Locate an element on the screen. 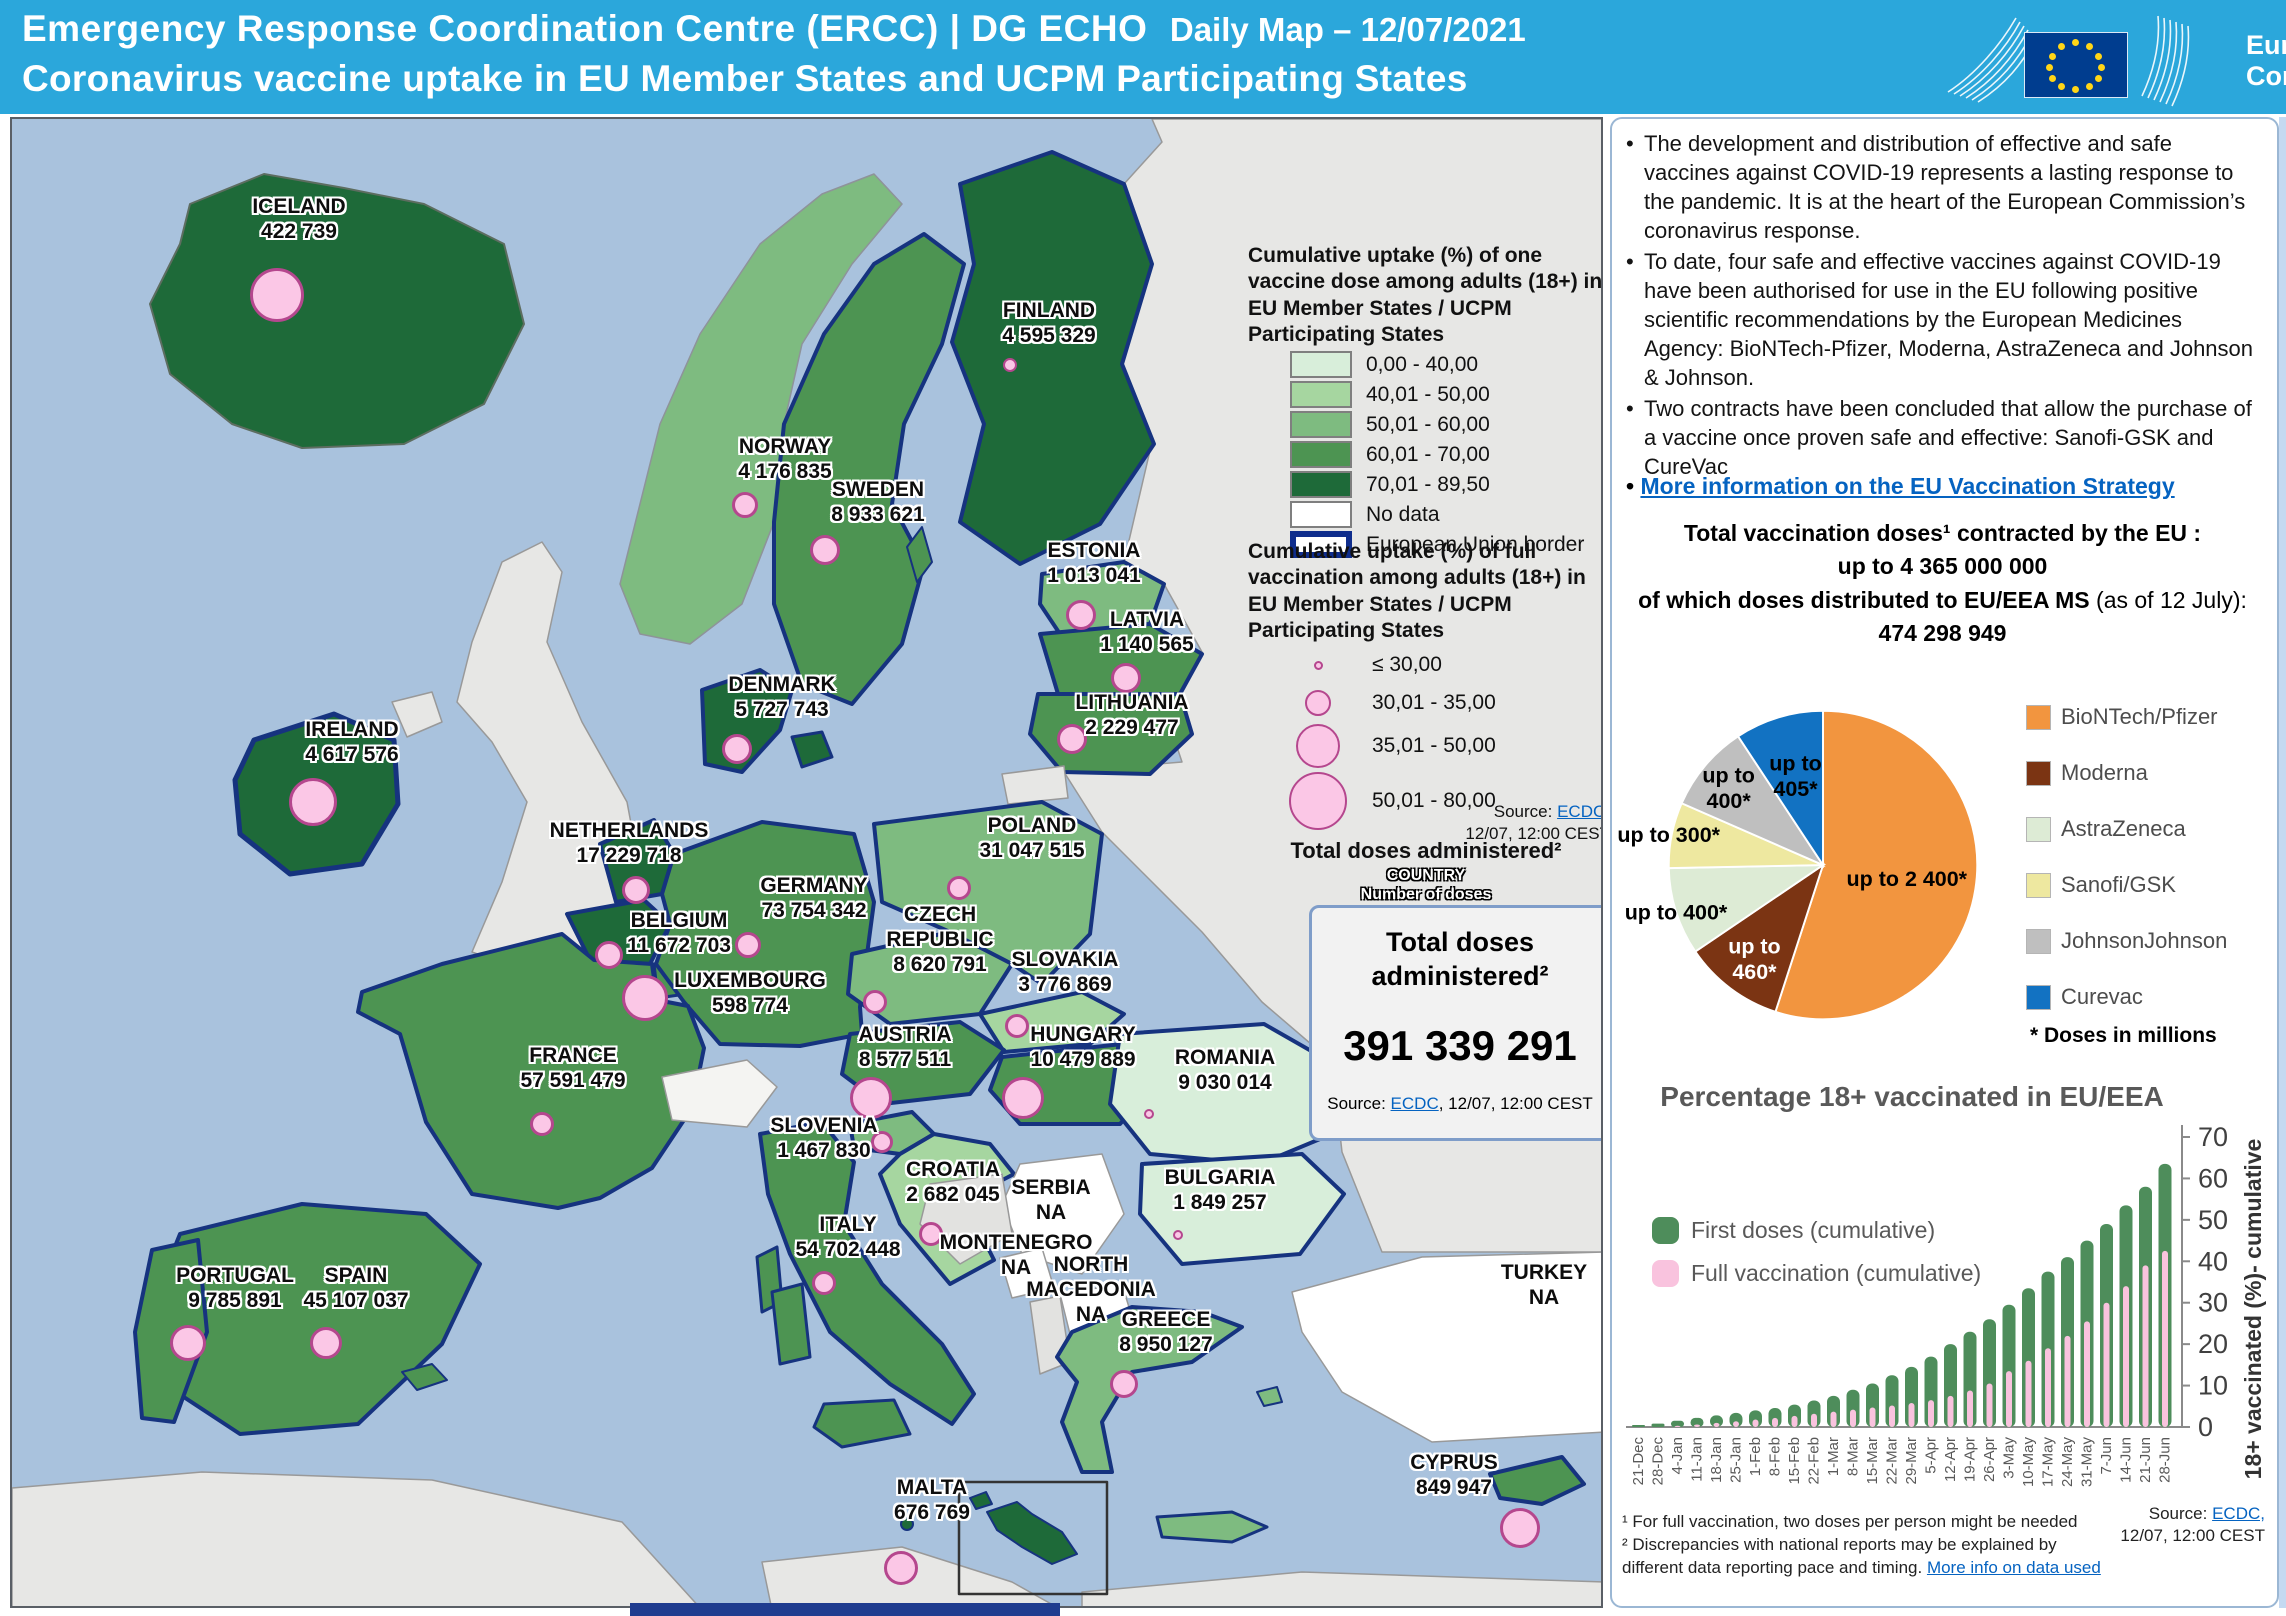 The width and height of the screenshot is (2286, 1616). total-doses-source: Source: ECDC, 12/07, 12:00 CEST is located at coordinates (1460, 1103).